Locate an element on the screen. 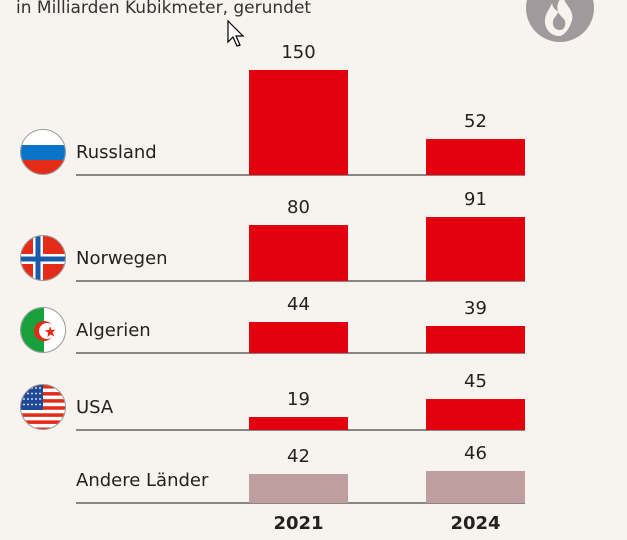 The image size is (627, 540). data-label: 46 is located at coordinates (475, 453).